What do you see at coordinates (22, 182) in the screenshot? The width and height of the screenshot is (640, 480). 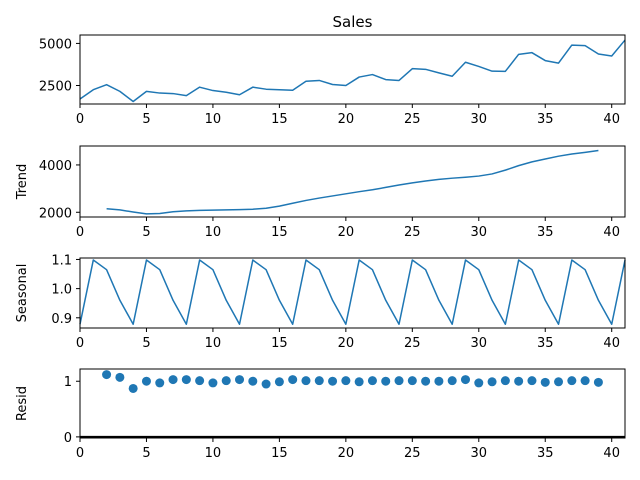 I see `y-axis-label-trend: Trend` at bounding box center [22, 182].